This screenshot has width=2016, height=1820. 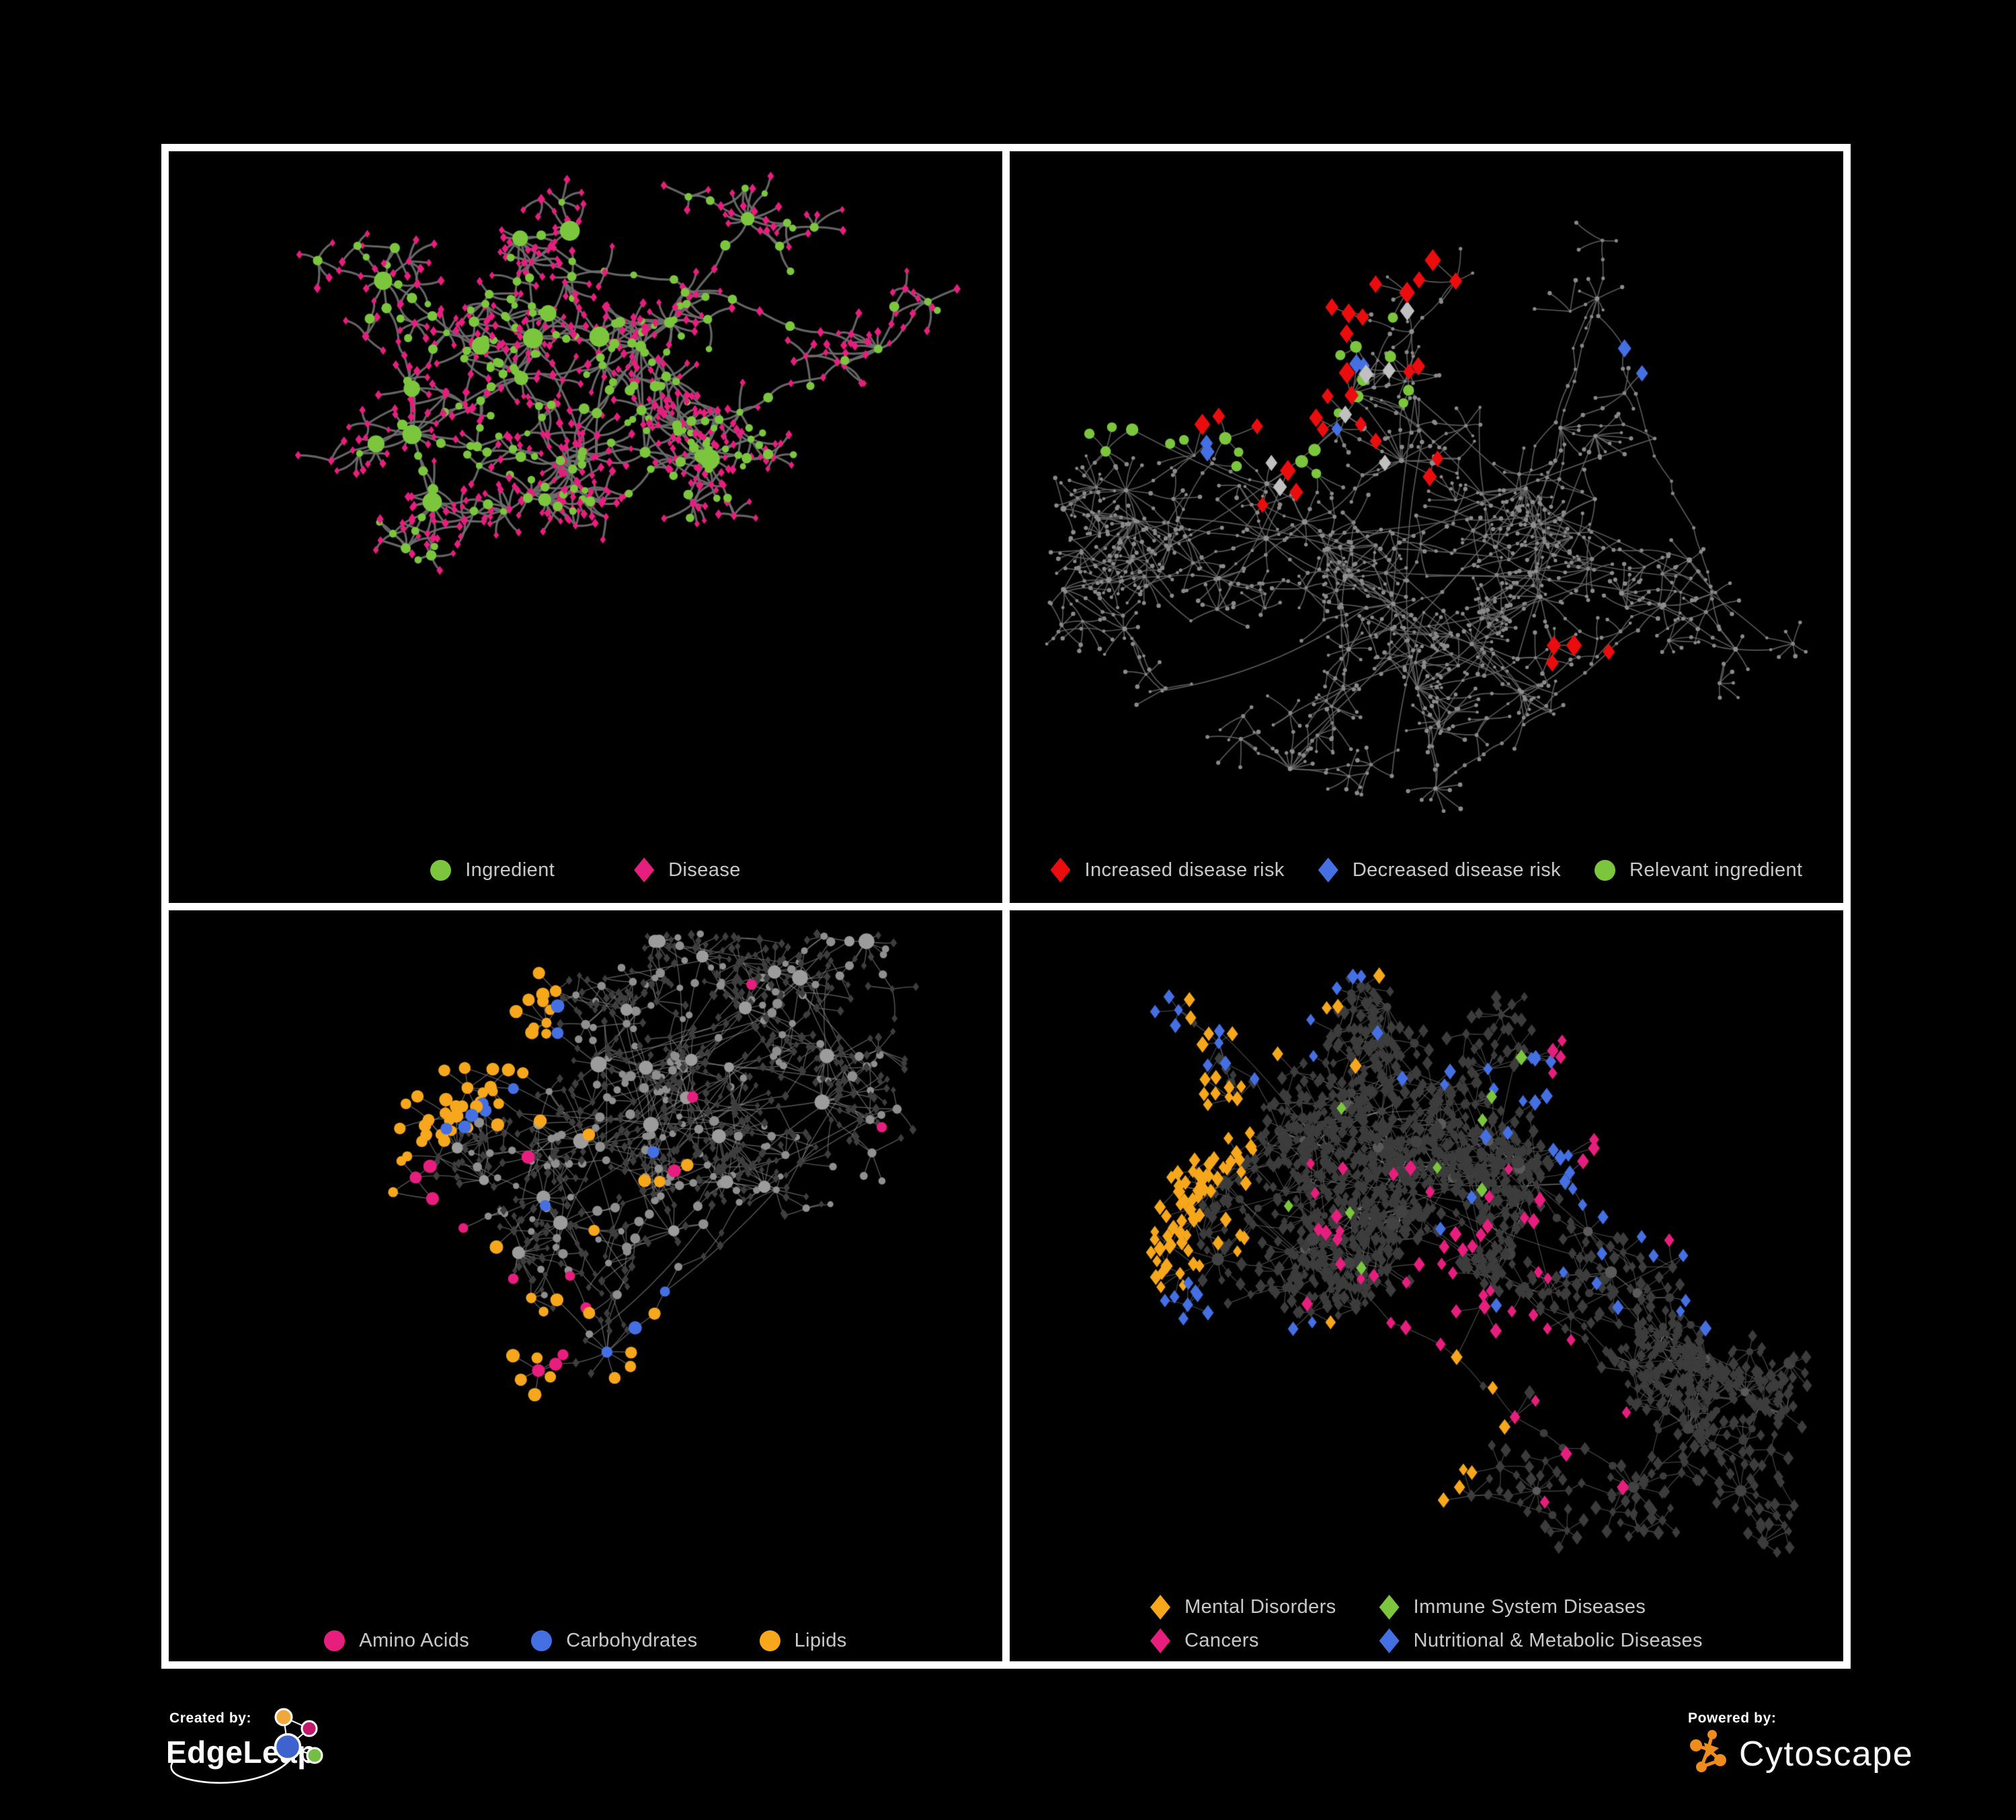 I want to click on legend-item: Carbohydrates, so click(x=614, y=1641).